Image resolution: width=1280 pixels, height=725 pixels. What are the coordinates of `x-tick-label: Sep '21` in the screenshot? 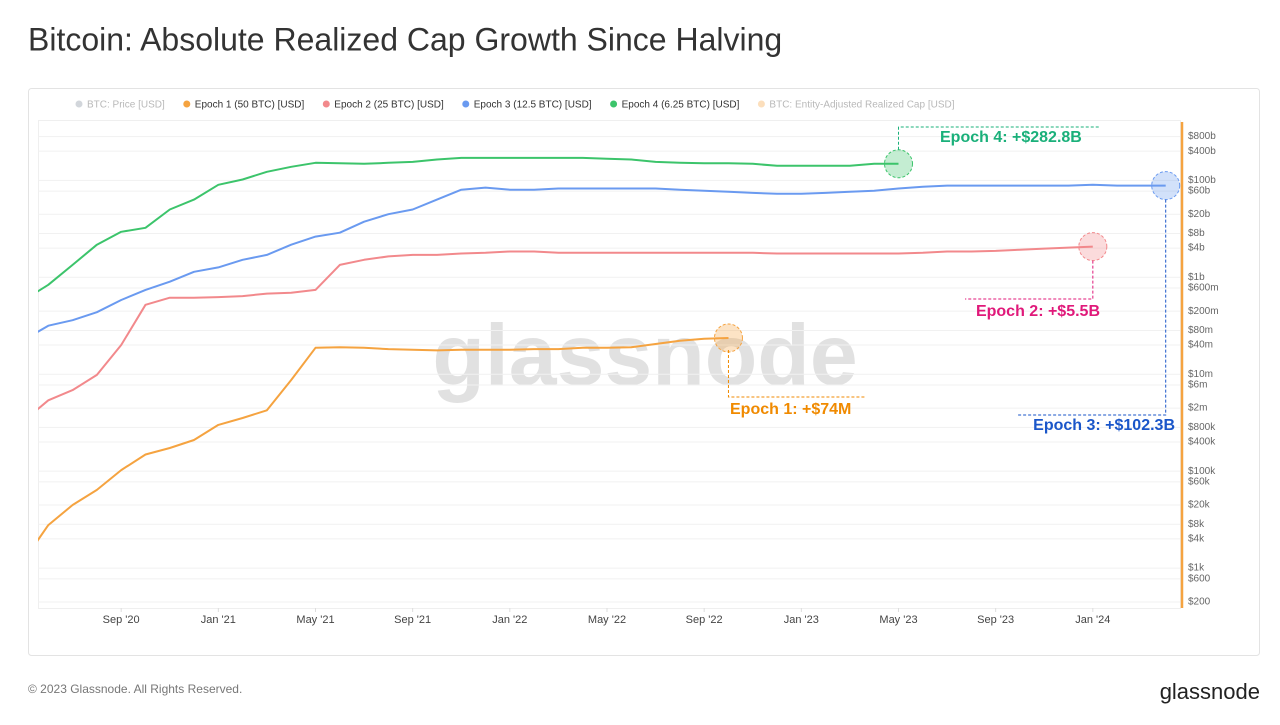 It's located at (412, 620).